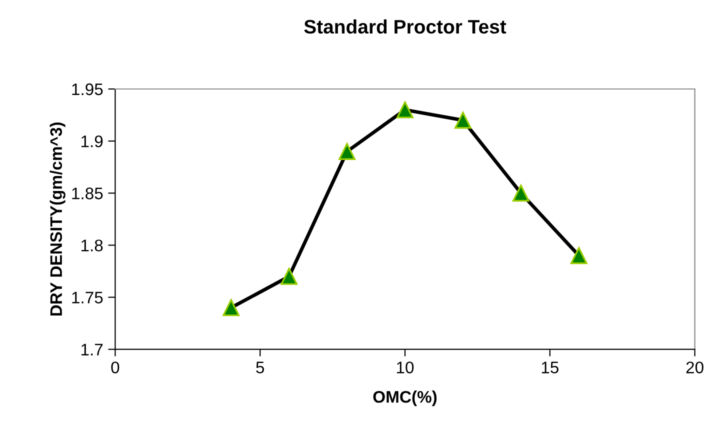  What do you see at coordinates (92, 141) in the screenshot?
I see `y-tick-label: 1.9` at bounding box center [92, 141].